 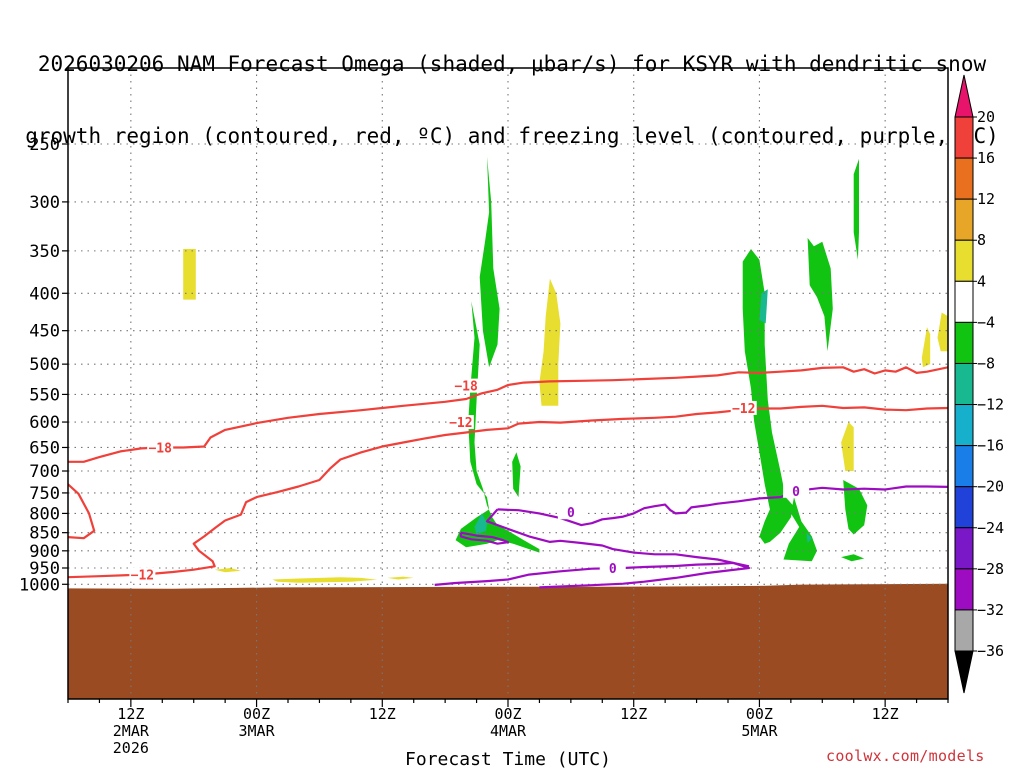 What do you see at coordinates (990, 569) in the screenshot?
I see `colorbar-label: −28` at bounding box center [990, 569].